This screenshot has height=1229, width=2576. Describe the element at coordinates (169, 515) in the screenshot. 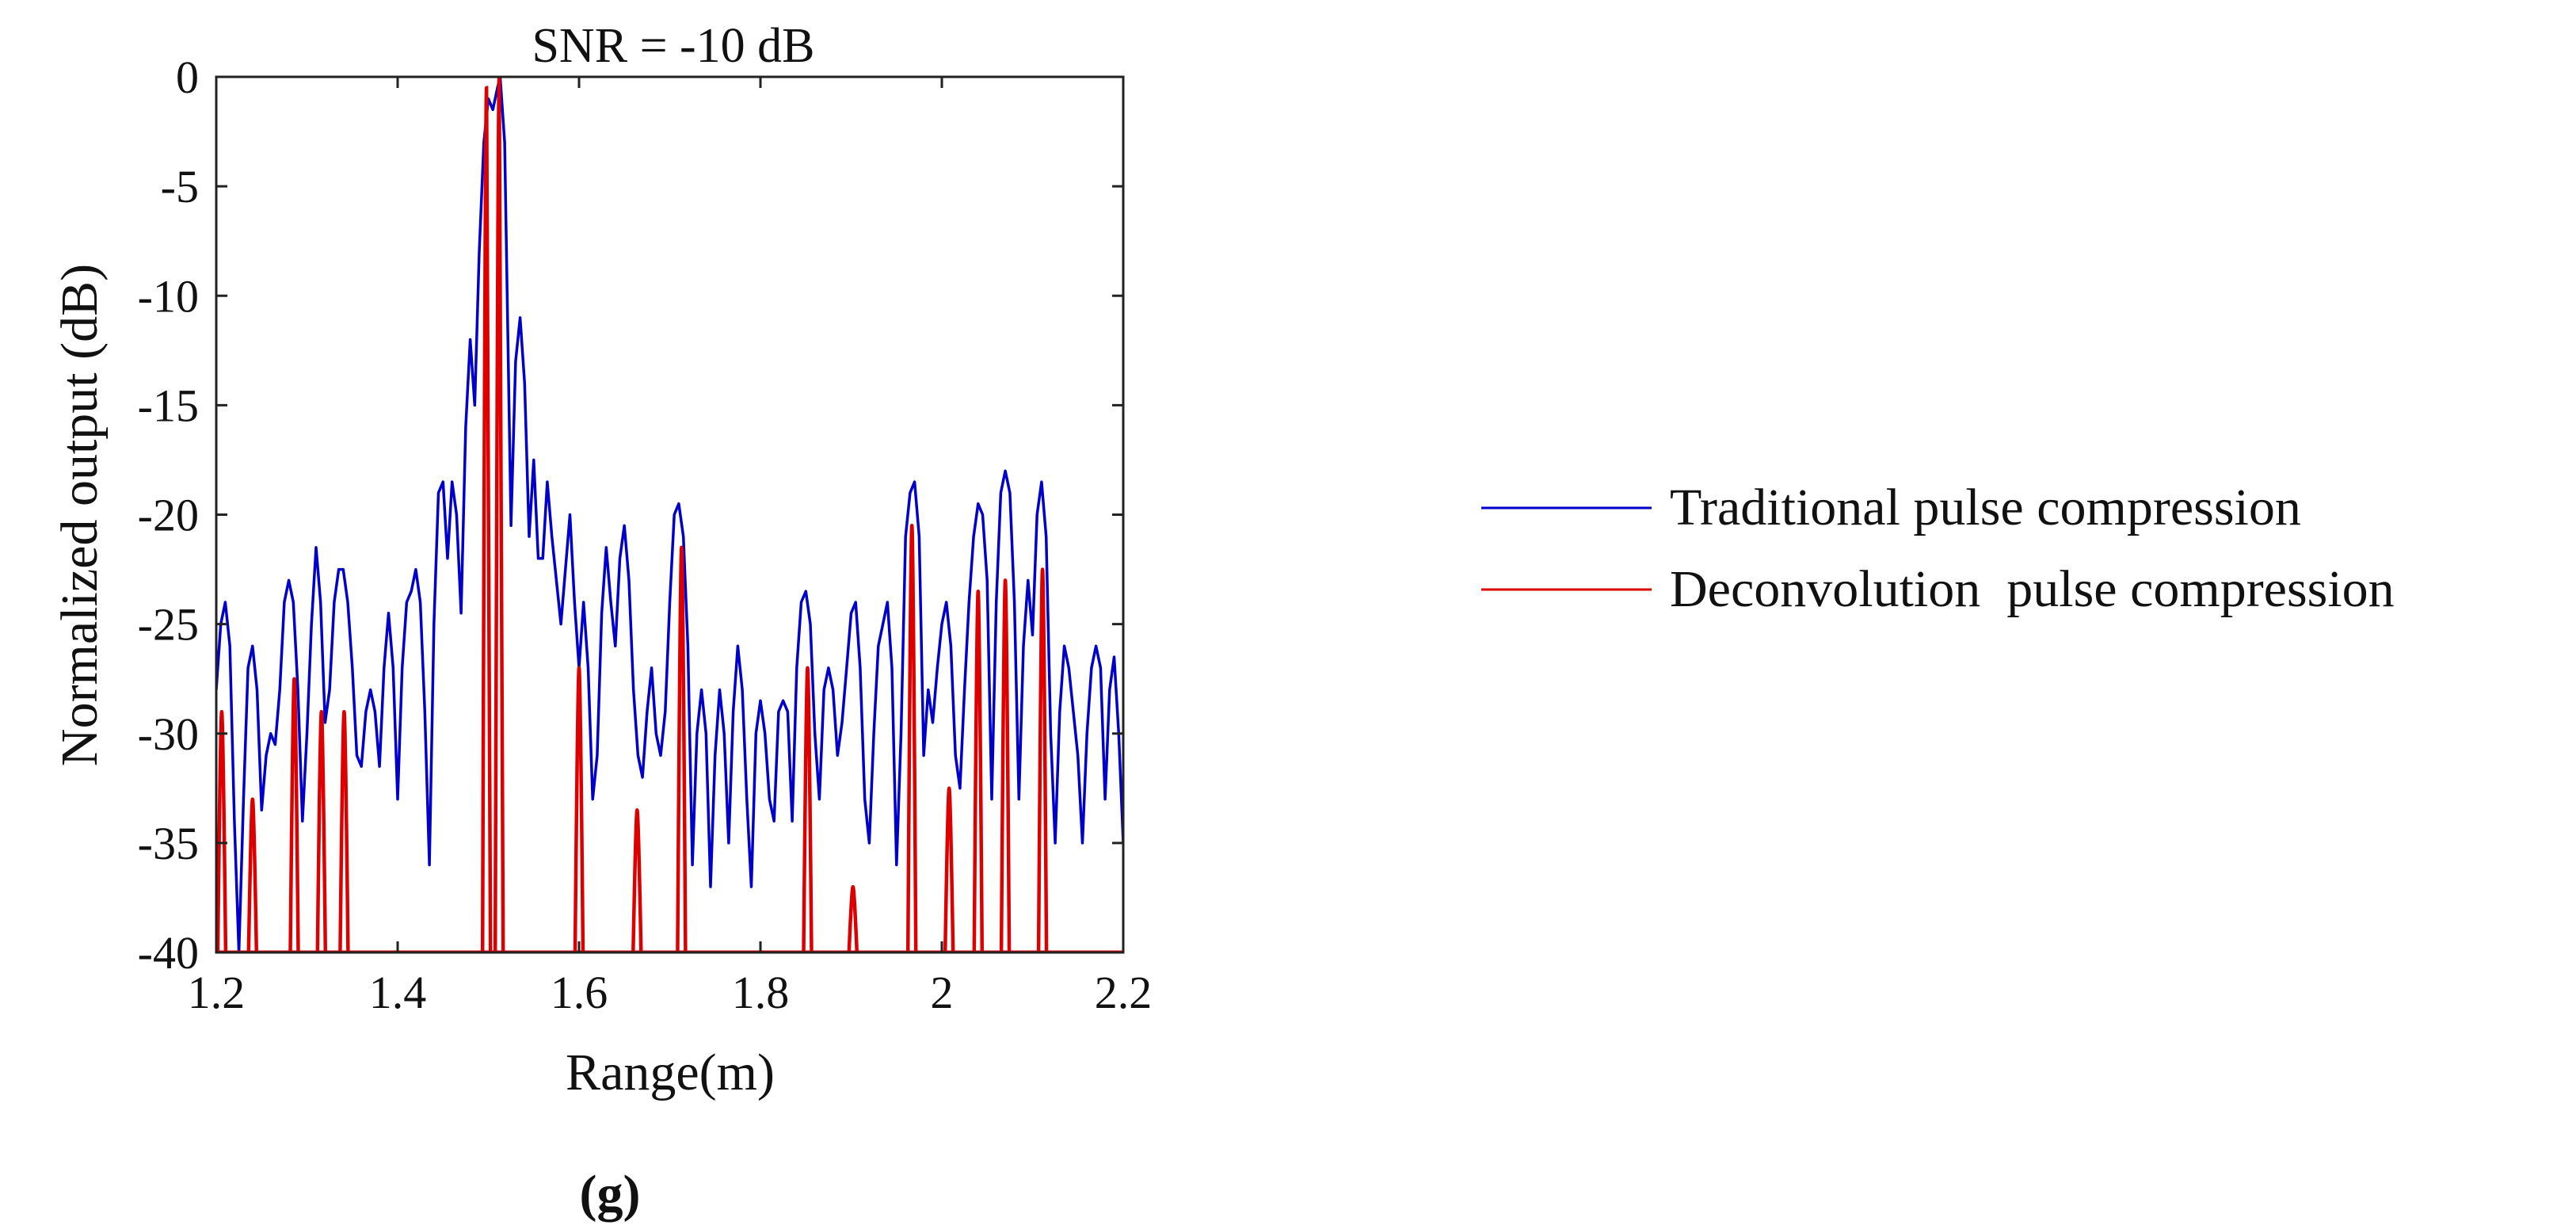

I see `y-tick-label: -20` at that location.